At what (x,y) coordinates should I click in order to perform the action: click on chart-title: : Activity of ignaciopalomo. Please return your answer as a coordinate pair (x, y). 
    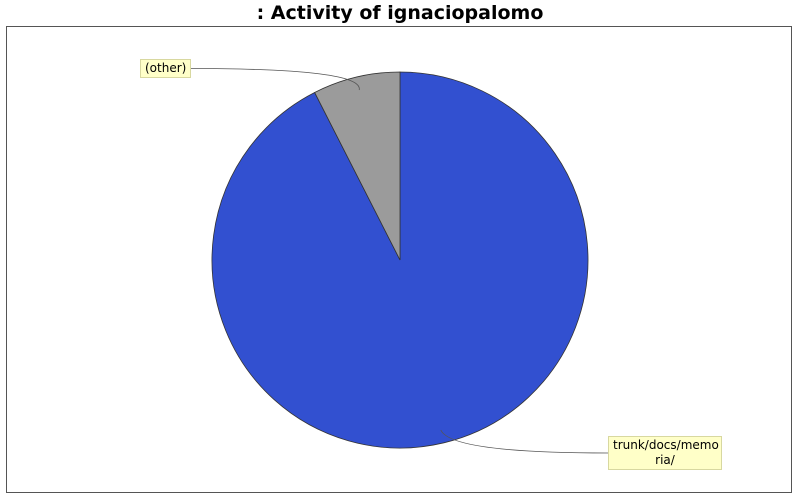
    Looking at the image, I should click on (400, 13).